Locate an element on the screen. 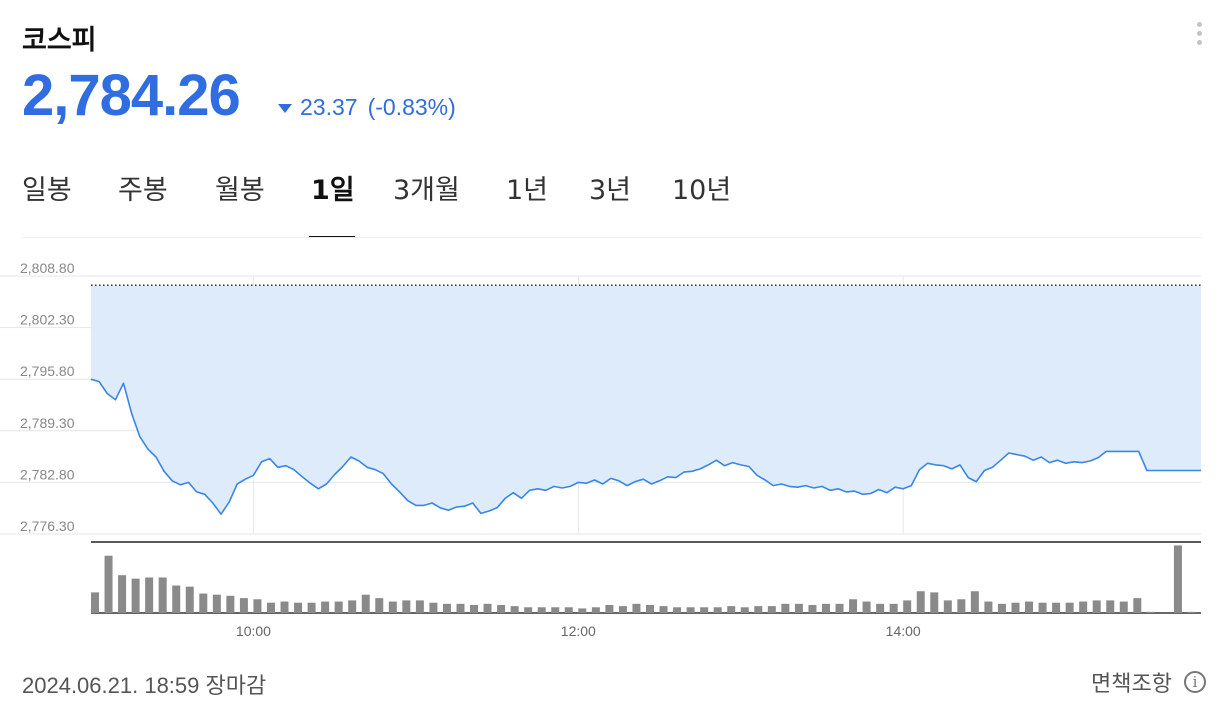 The height and width of the screenshot is (709, 1220). tab-10years: 10년 is located at coordinates (702, 190).